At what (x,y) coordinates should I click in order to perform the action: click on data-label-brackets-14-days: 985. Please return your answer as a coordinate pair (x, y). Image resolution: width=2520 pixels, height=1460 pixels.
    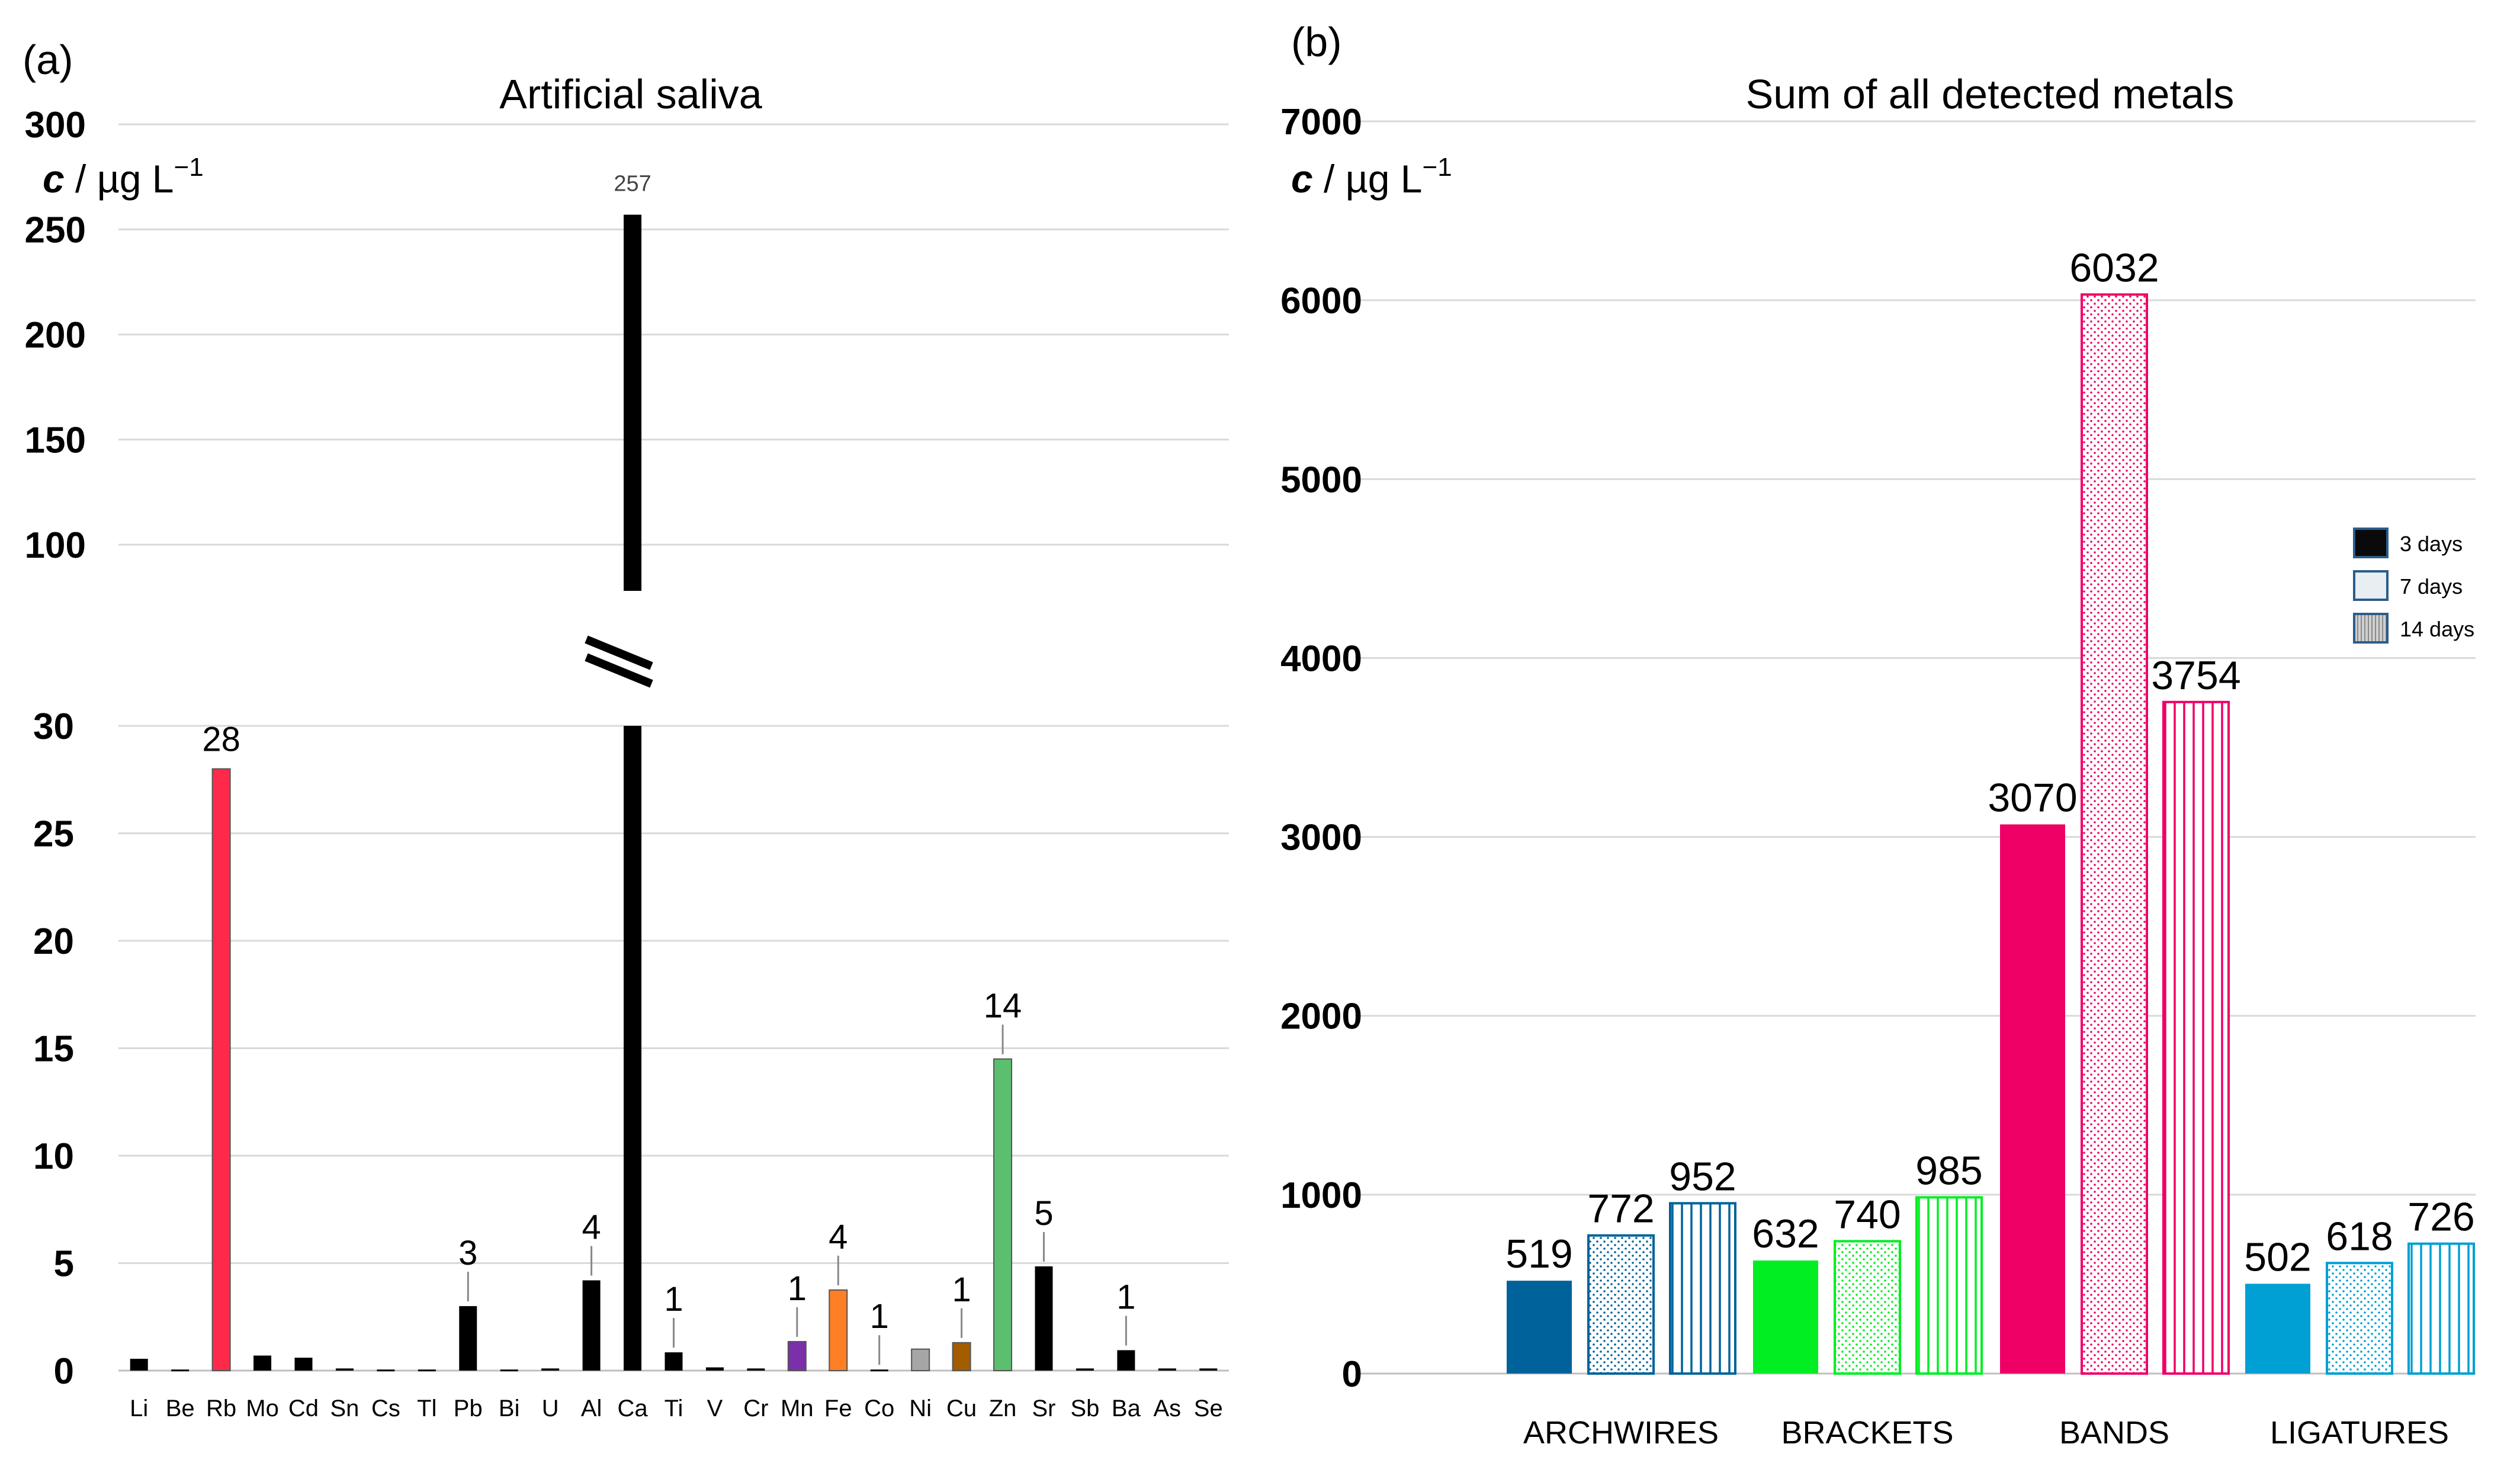
    Looking at the image, I should click on (1948, 1170).